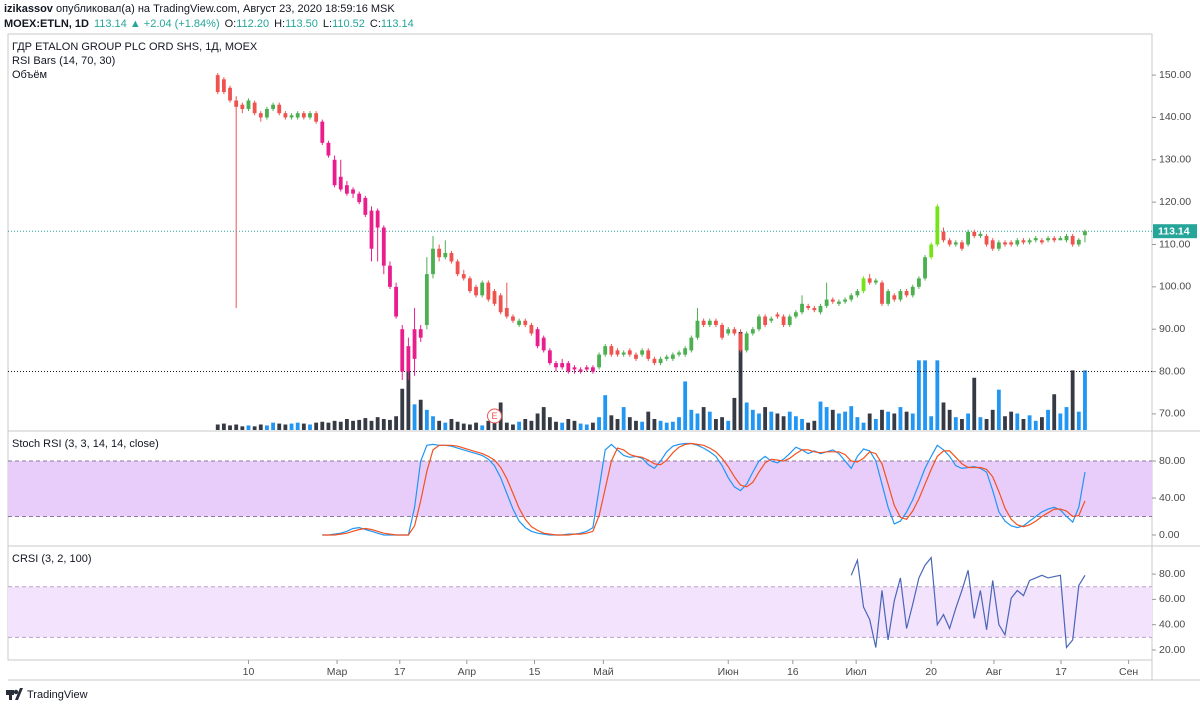 This screenshot has width=1200, height=710. What do you see at coordinates (603, 672) in the screenshot?
I see `x-tick-label: Май` at bounding box center [603, 672].